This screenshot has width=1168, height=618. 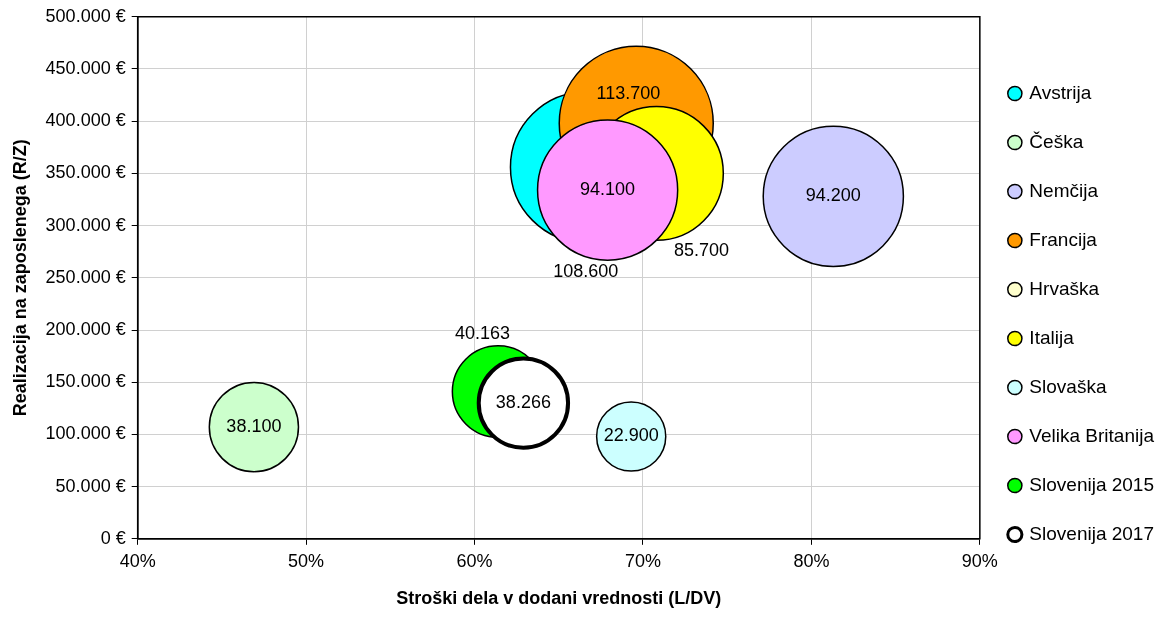 I want to click on x-tick-label: 60%, so click(x=474, y=560).